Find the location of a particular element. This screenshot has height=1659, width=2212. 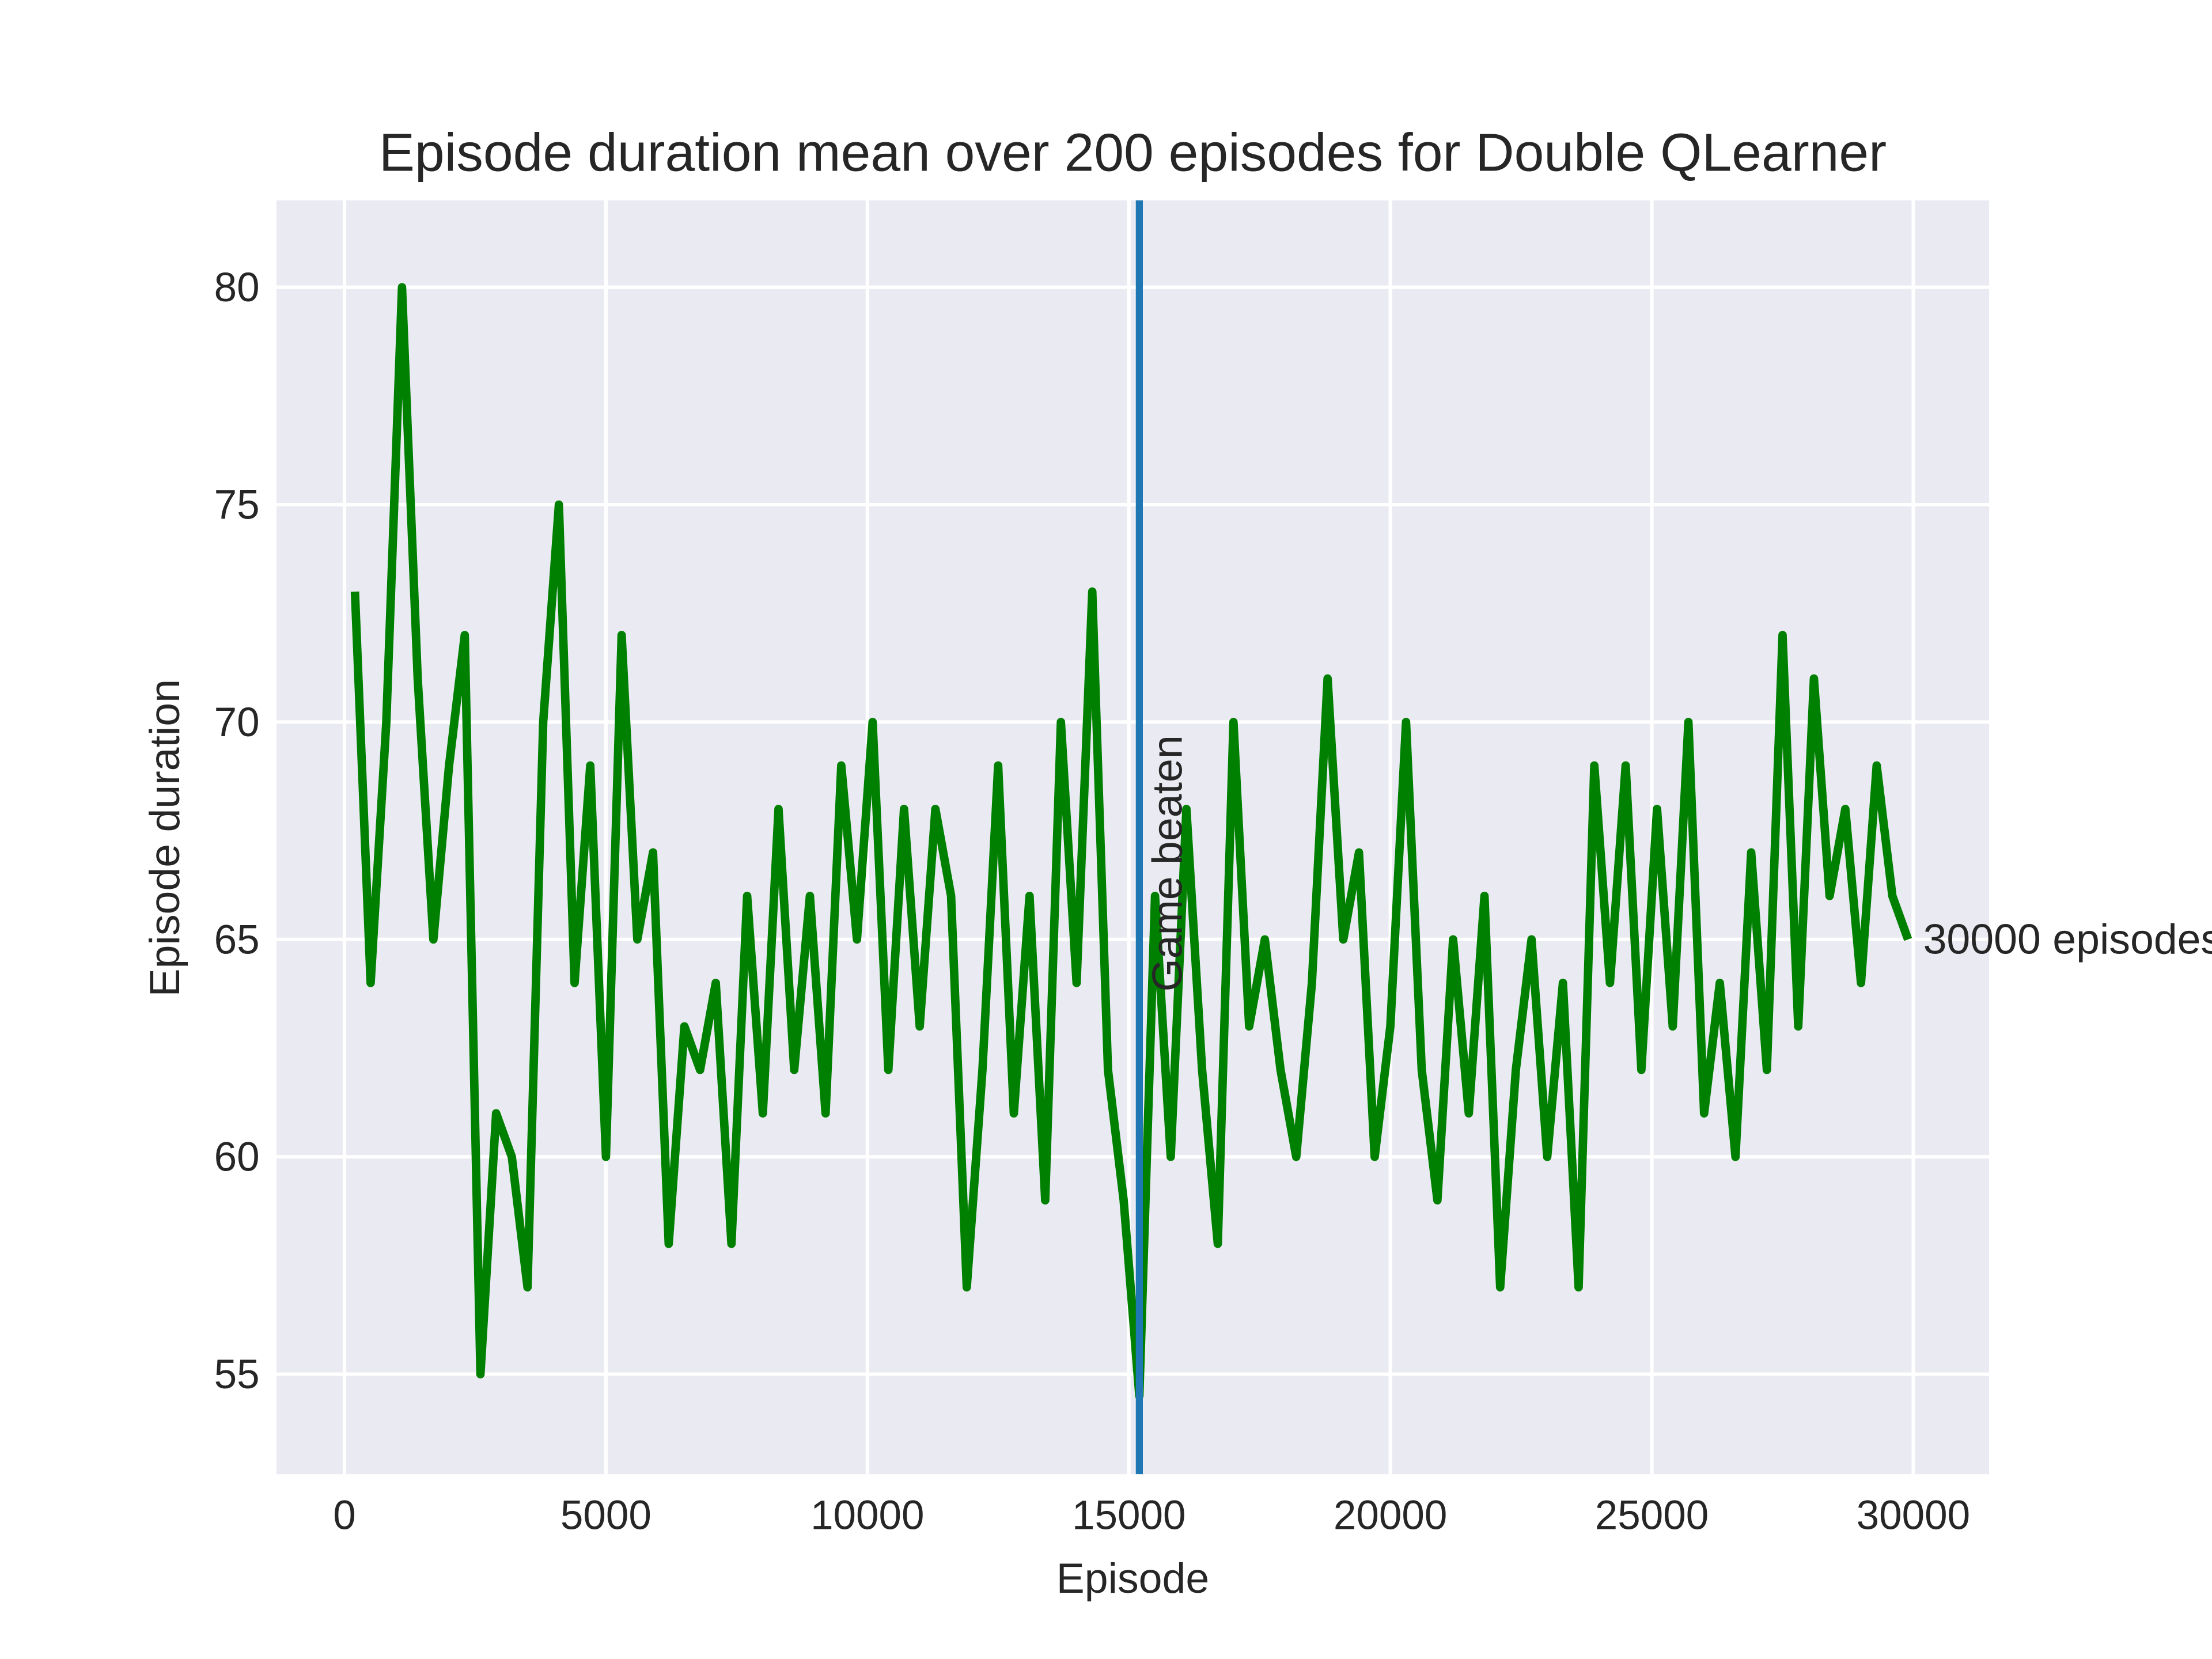

x-tick-label: 10000 is located at coordinates (867, 1516).